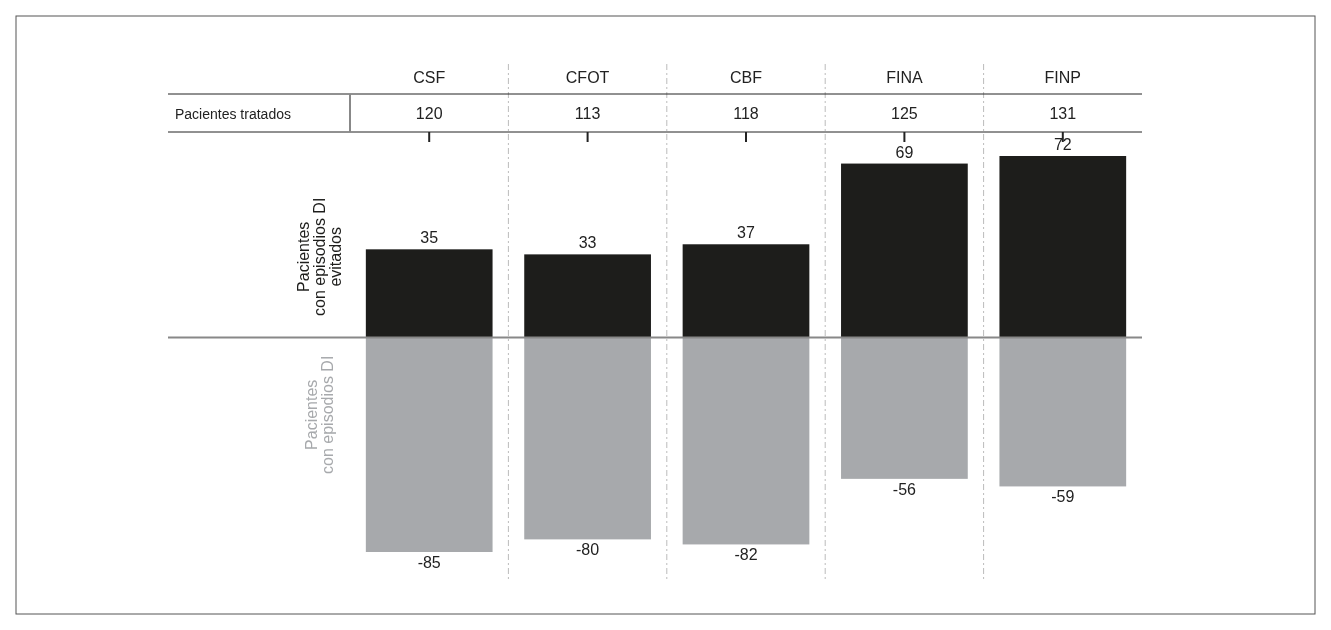 This screenshot has width=1331, height=630. What do you see at coordinates (746, 77) in the screenshot?
I see `x-tick-label: CBF` at bounding box center [746, 77].